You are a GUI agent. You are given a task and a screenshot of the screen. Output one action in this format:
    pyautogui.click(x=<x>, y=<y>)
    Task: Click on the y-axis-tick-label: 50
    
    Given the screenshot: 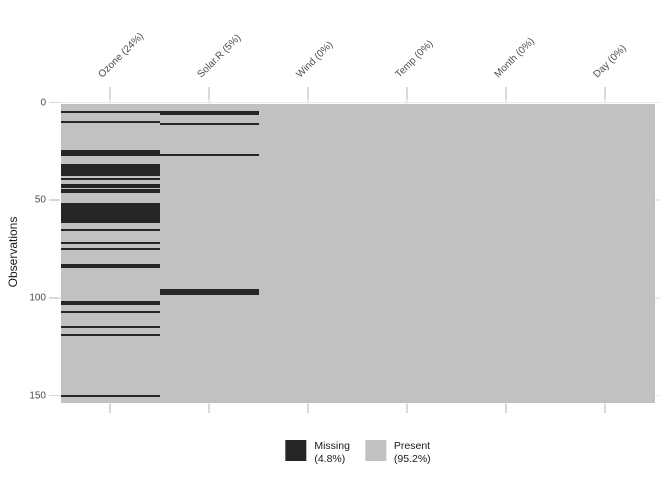 What is the action you would take?
    pyautogui.click(x=40, y=200)
    